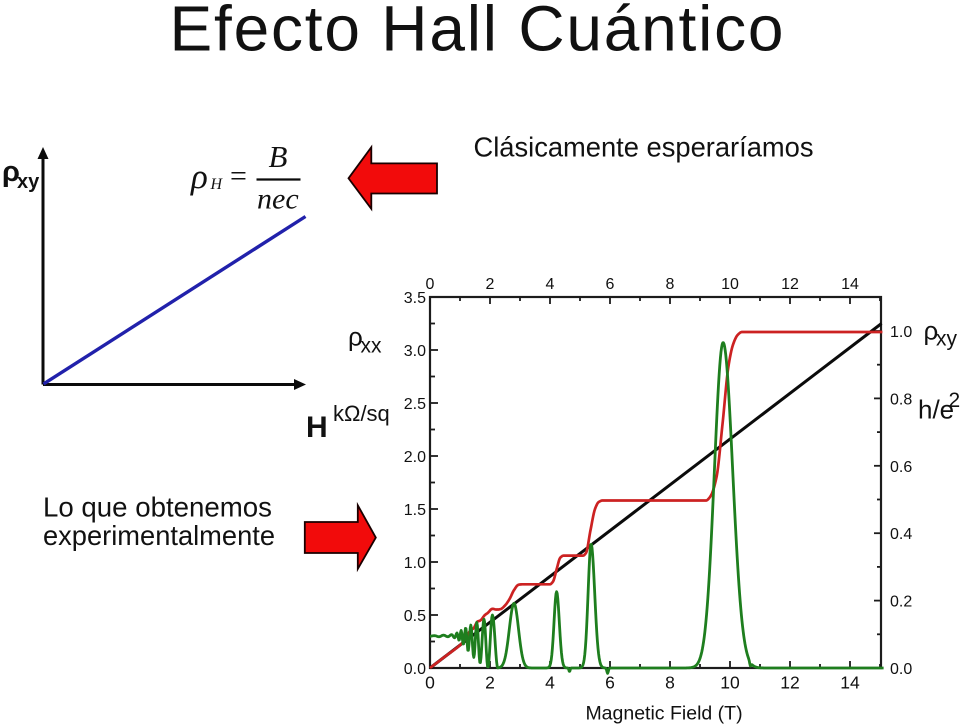 The image size is (960, 726). I want to click on svg-text: kΩ/sq, so click(361, 413).